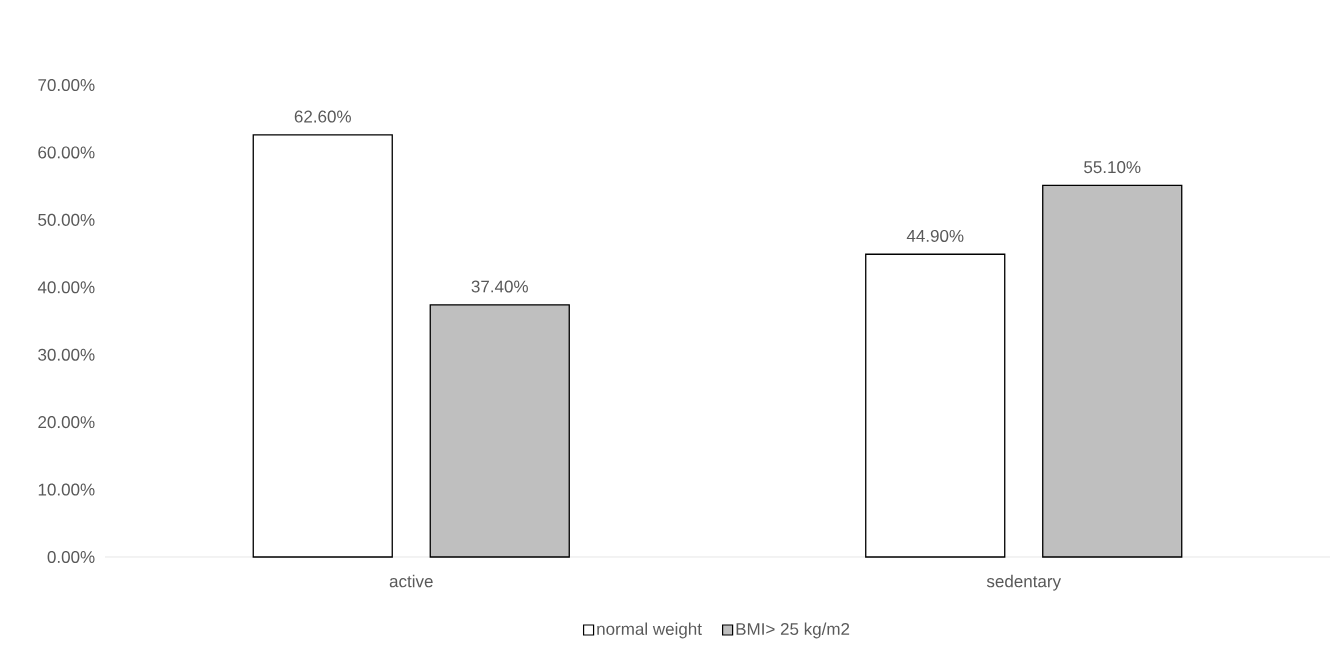 Image resolution: width=1341 pixels, height=653 pixels. What do you see at coordinates (649, 630) in the screenshot?
I see `legend-label: normal weight` at bounding box center [649, 630].